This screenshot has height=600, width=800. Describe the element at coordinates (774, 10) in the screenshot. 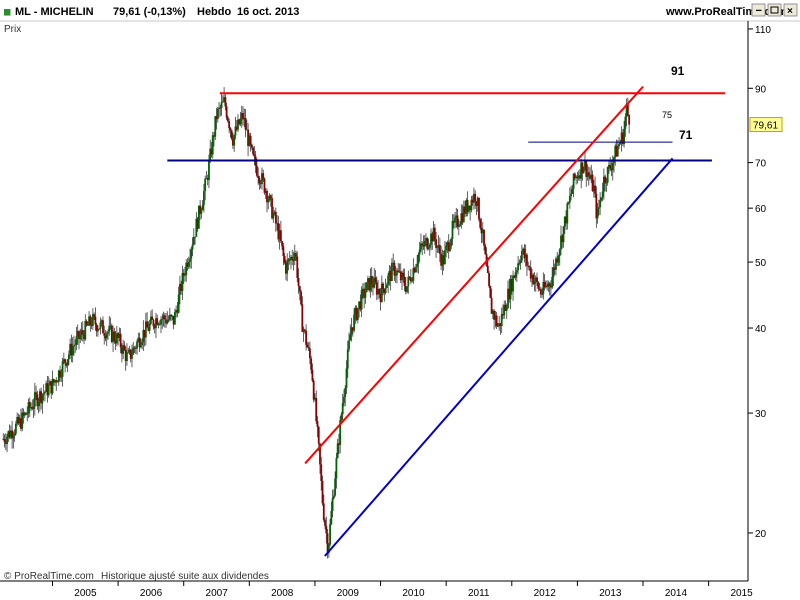

I see `maximize-button` at that location.